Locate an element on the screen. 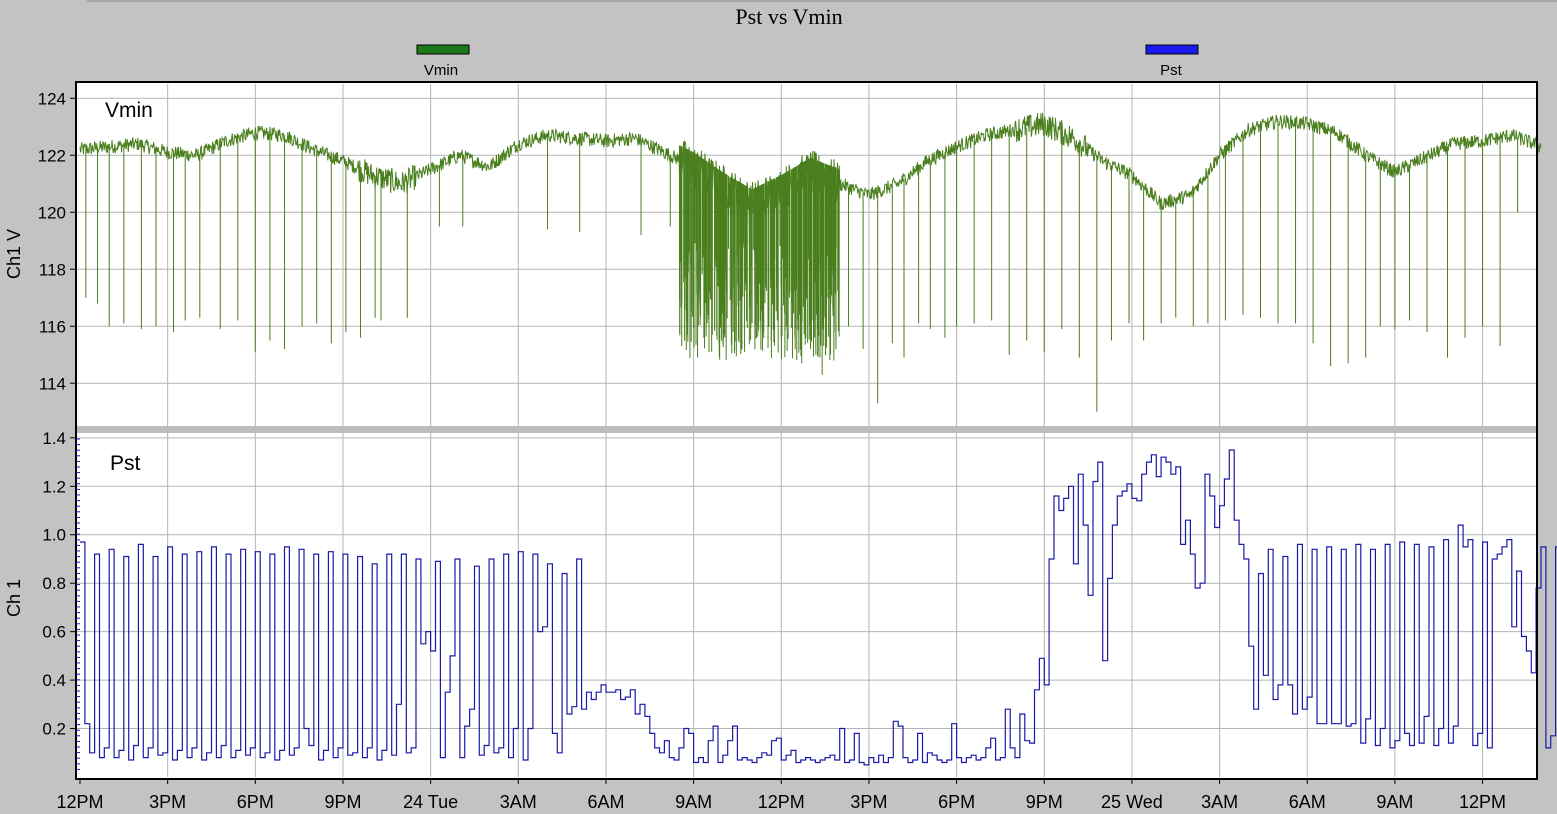 This screenshot has width=1557, height=814. pst-y-tick-label: 1.2 is located at coordinates (54, 486).